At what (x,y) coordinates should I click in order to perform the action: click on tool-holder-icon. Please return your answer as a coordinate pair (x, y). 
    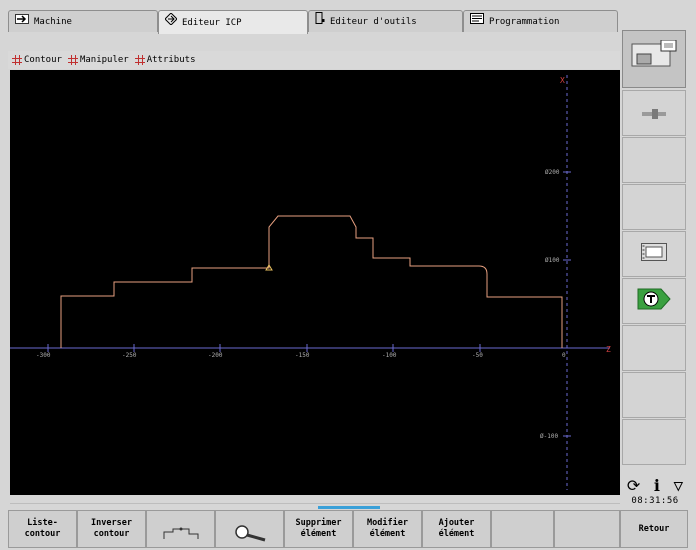
    Looking at the image, I should click on (320, 22).